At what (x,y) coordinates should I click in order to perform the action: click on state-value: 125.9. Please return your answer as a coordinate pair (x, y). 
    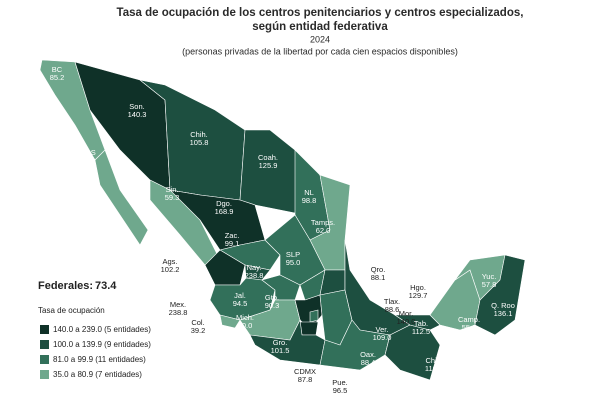
    Looking at the image, I should click on (268, 165).